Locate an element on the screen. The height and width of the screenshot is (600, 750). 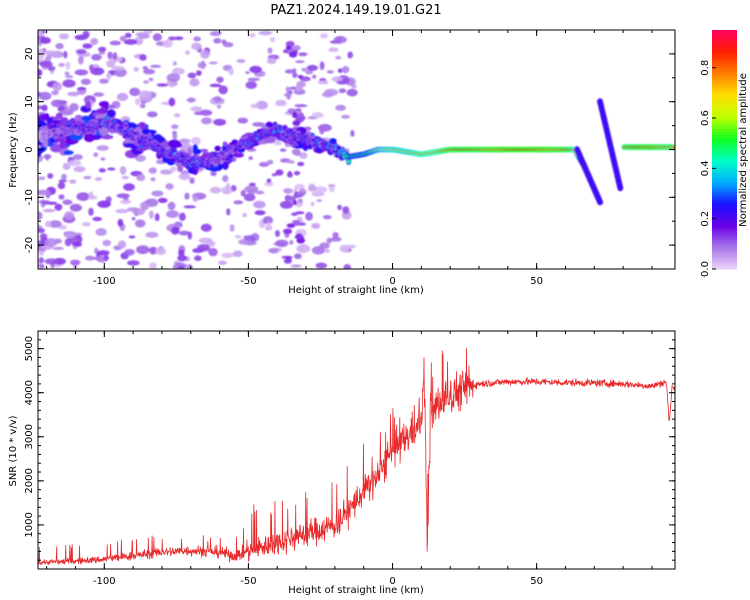
spectrogram-y-tick-label: 20 is located at coordinates (29, 54).